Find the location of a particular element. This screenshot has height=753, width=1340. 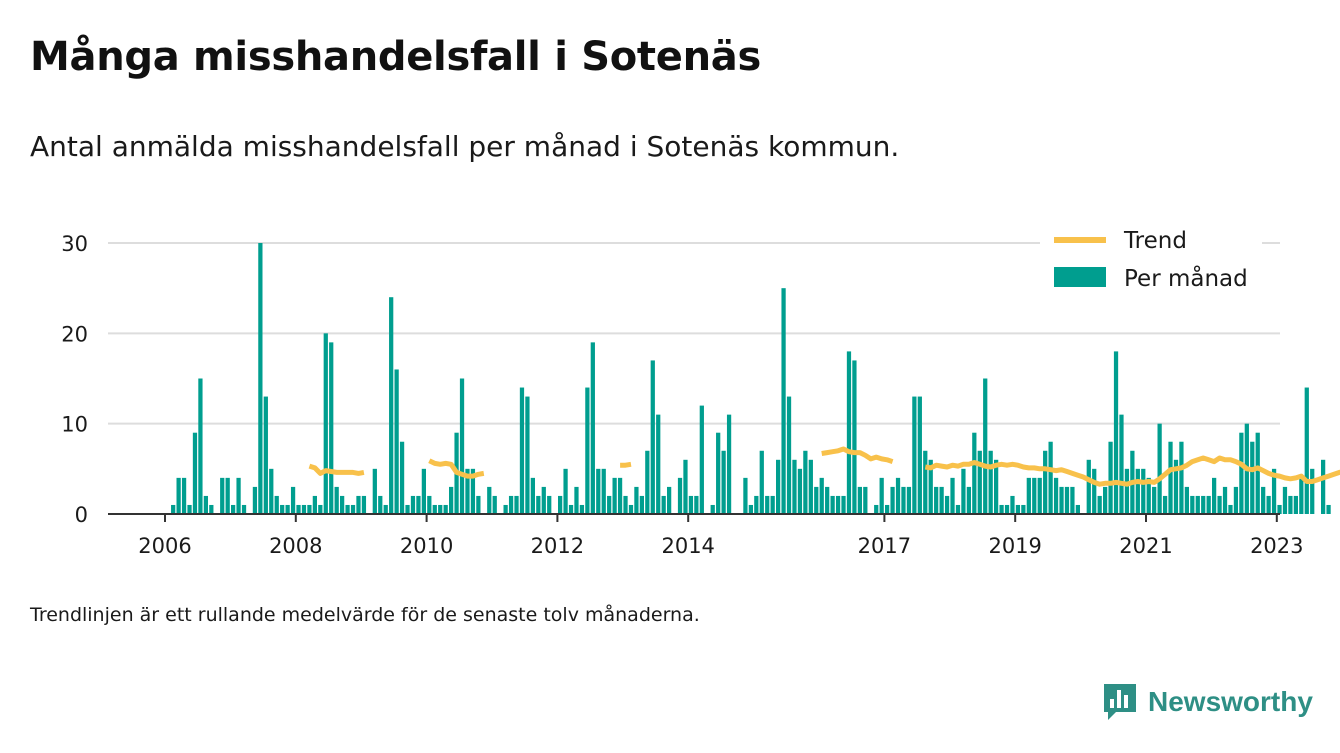

legend-bar-swatch is located at coordinates (1080, 277).